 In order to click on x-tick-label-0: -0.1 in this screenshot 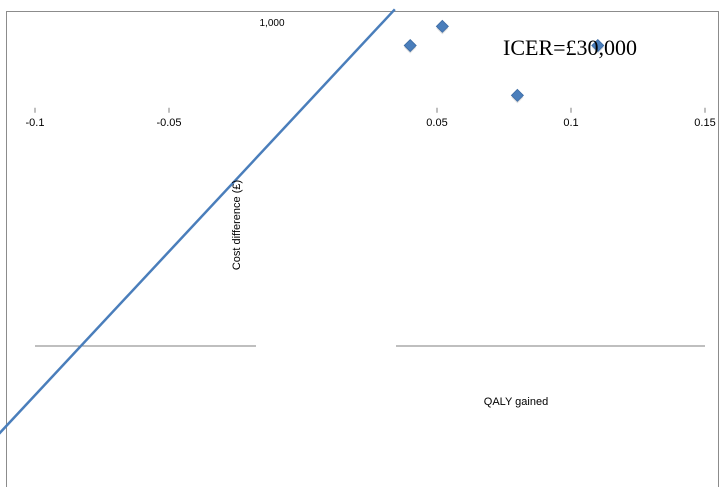, I will do `click(35, 123)`.